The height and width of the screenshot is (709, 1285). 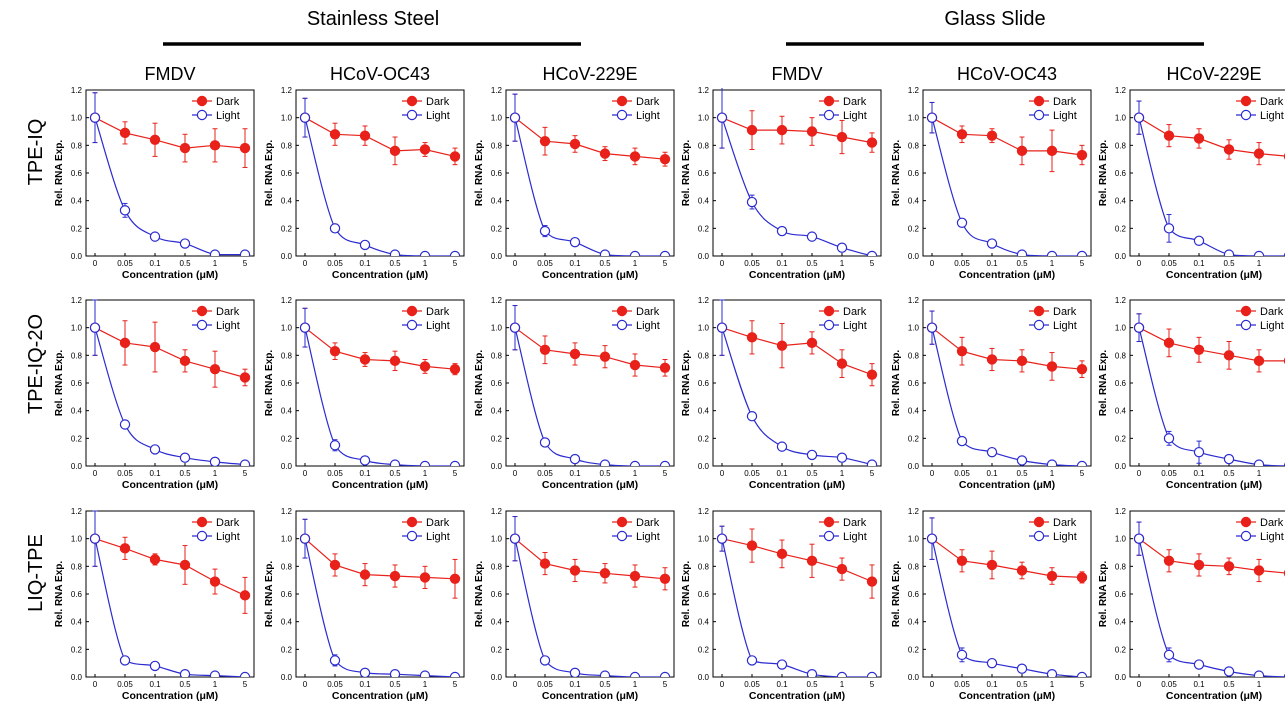 What do you see at coordinates (704, 511) in the screenshot?
I see `y-tick-label: 1.2` at bounding box center [704, 511].